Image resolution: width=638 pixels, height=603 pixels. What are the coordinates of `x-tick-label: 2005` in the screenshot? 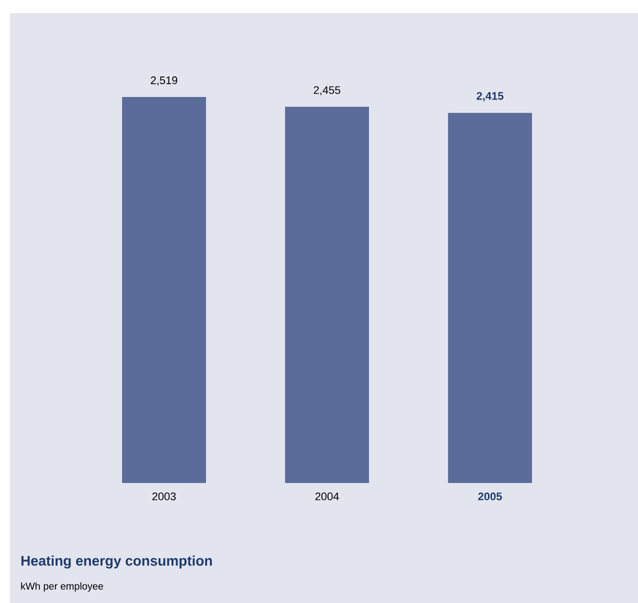 It's located at (490, 496).